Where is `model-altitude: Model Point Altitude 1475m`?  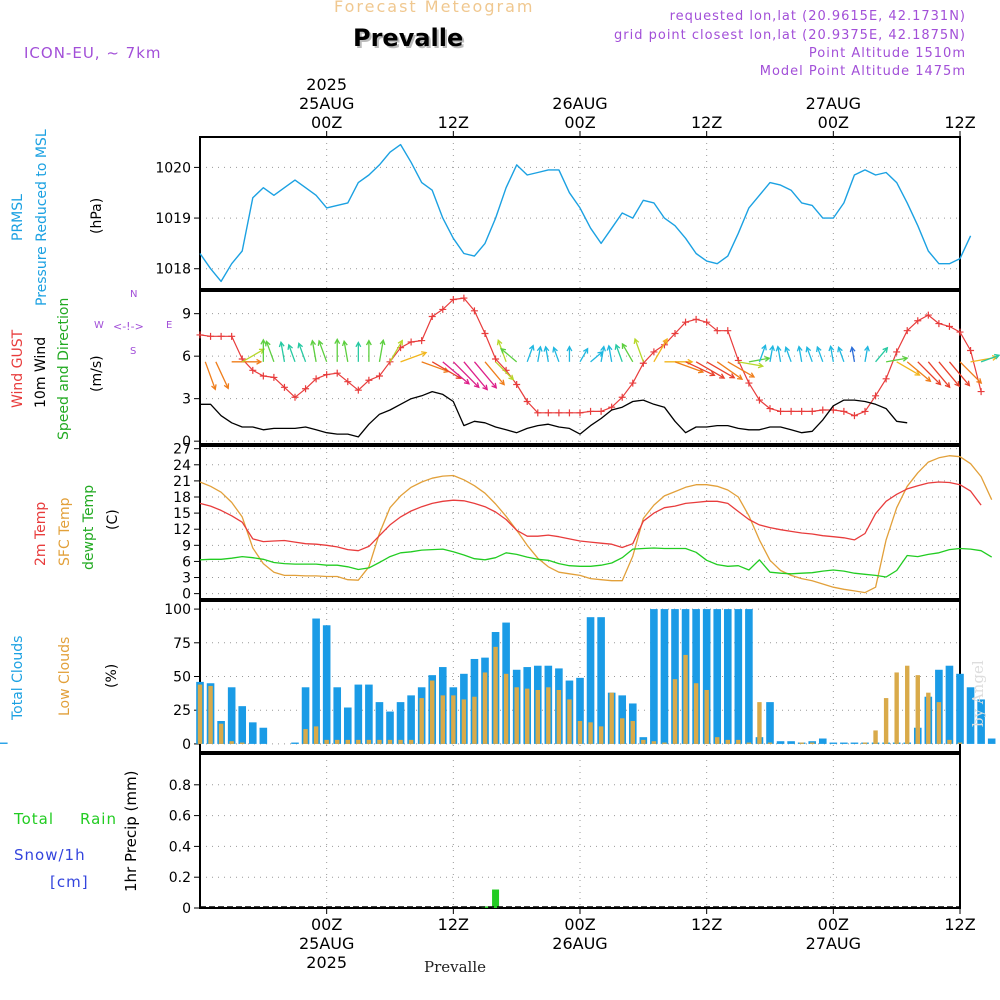 model-altitude: Model Point Altitude 1475m is located at coordinates (862, 71).